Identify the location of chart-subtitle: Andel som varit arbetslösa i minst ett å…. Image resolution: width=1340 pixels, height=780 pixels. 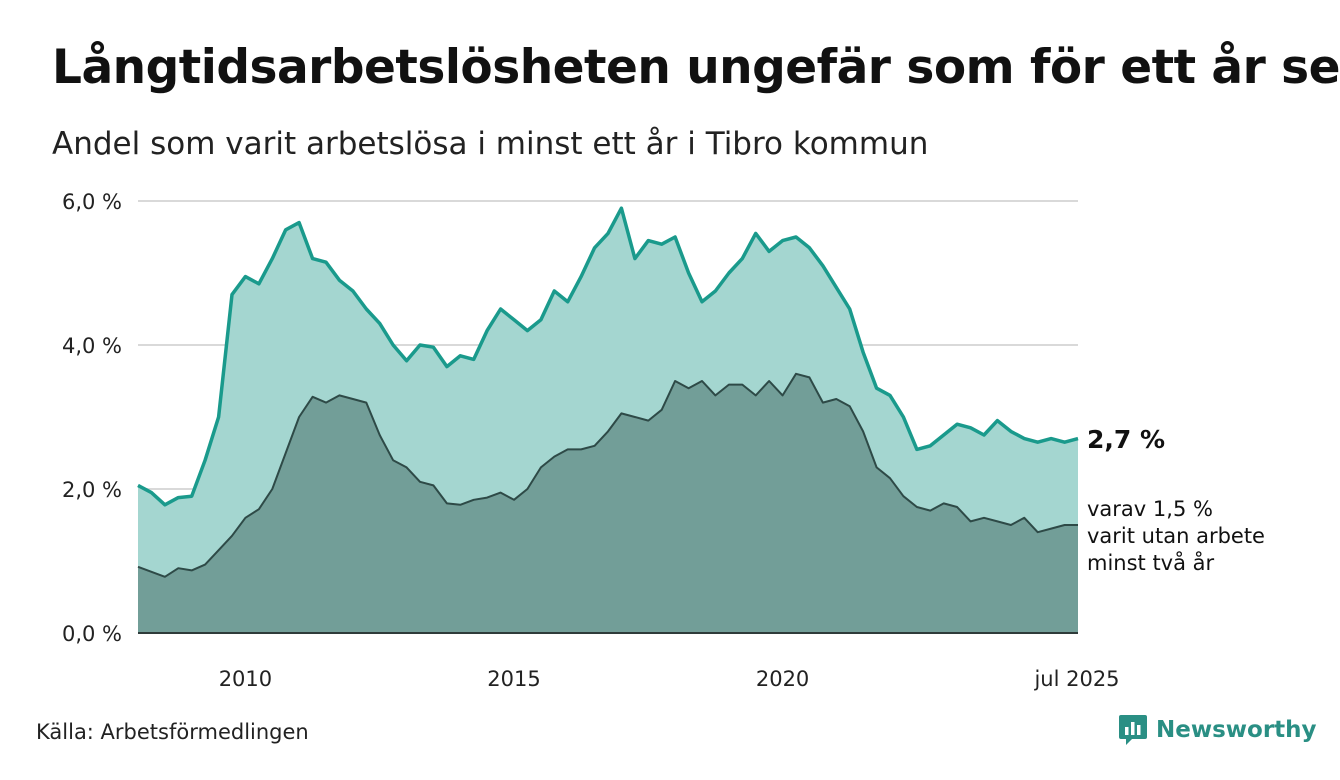
(490, 144).